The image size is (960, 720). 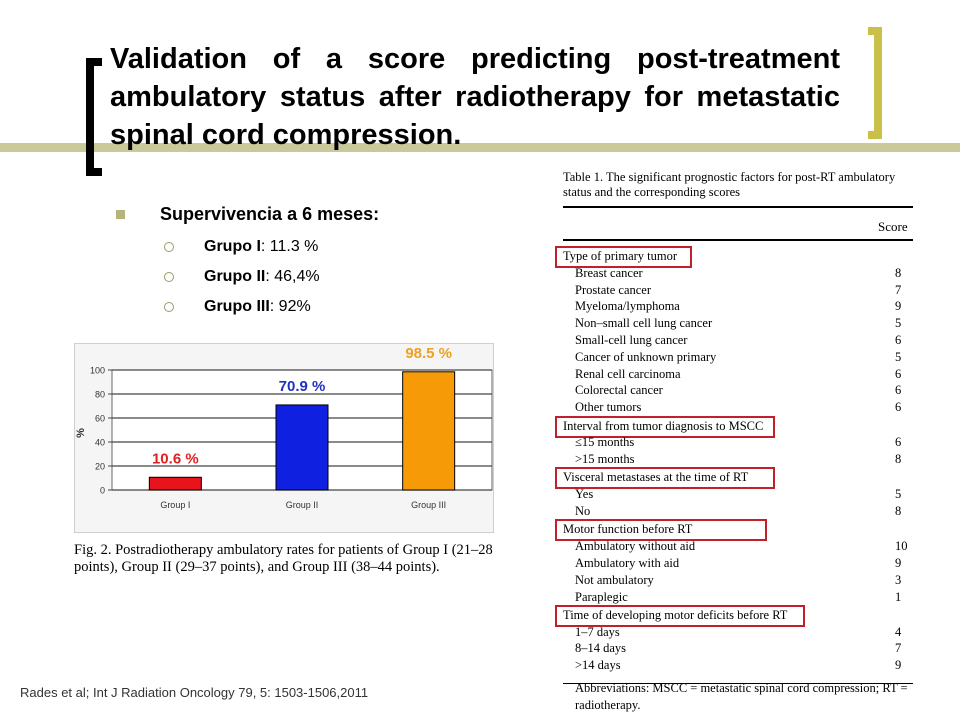 I want to click on table-row-label: Ambulatory with aid, so click(x=627, y=562).